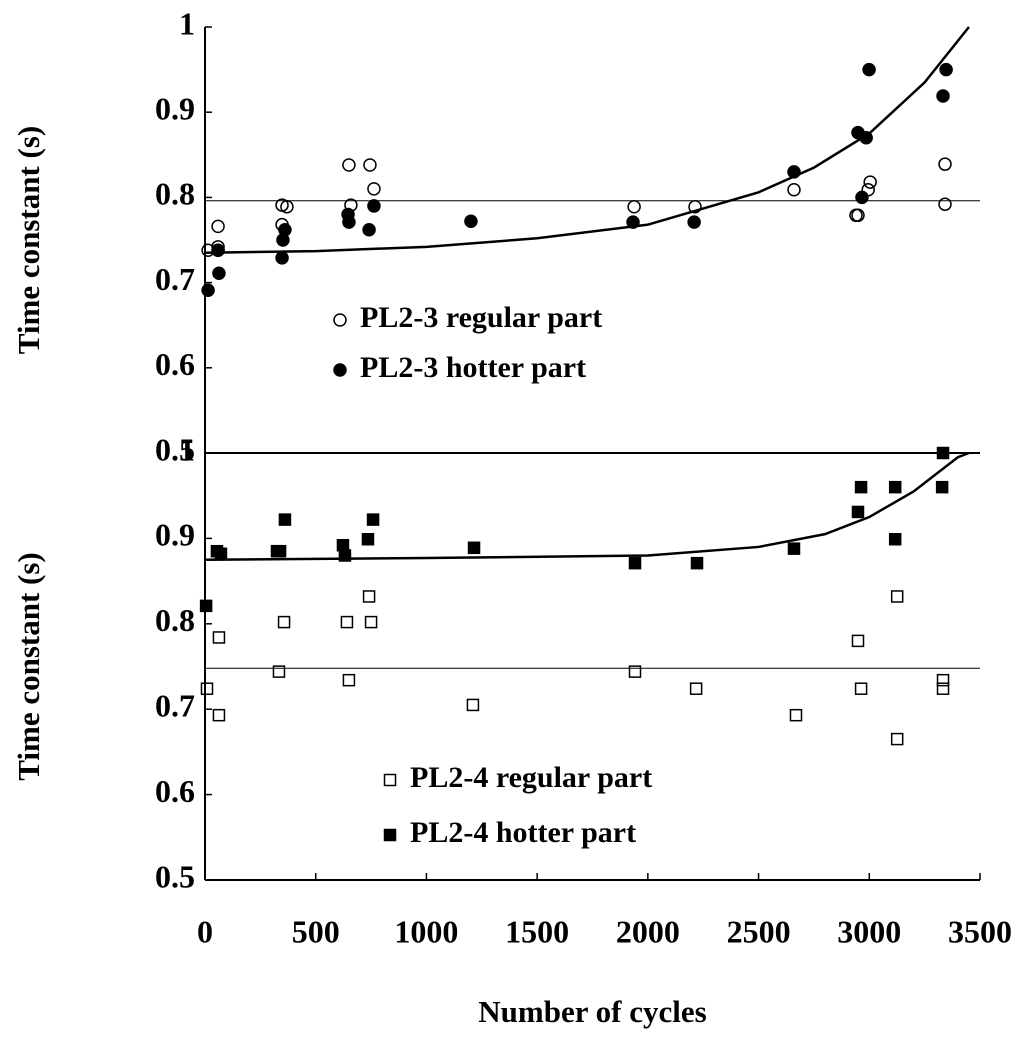  What do you see at coordinates (869, 931) in the screenshot?
I see `x-tick-label: 3000` at bounding box center [869, 931].